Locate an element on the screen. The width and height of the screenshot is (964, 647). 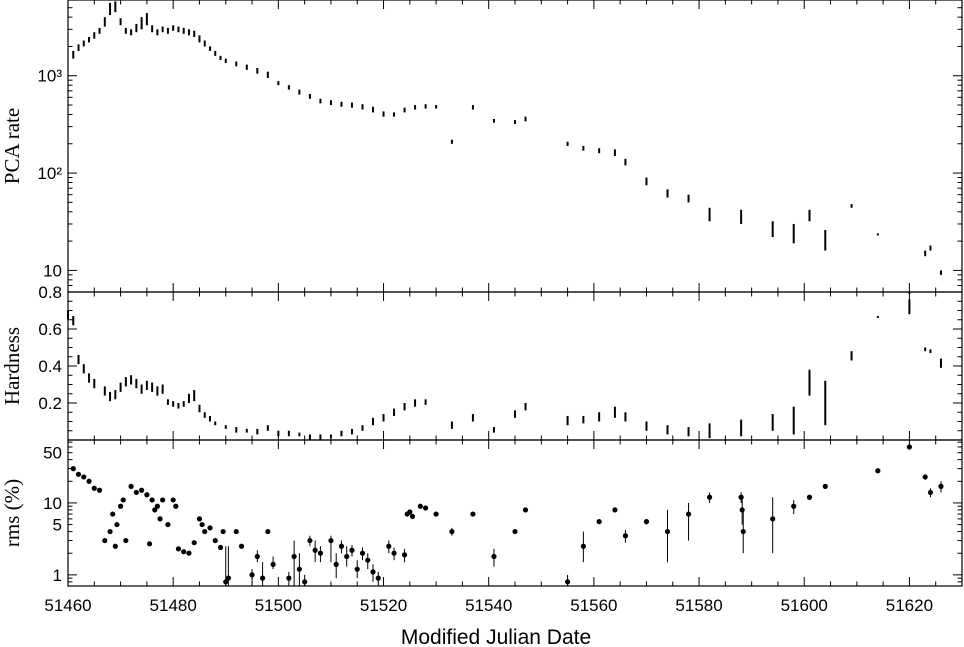
y-tick-label: 0.8 is located at coordinates (50, 292).